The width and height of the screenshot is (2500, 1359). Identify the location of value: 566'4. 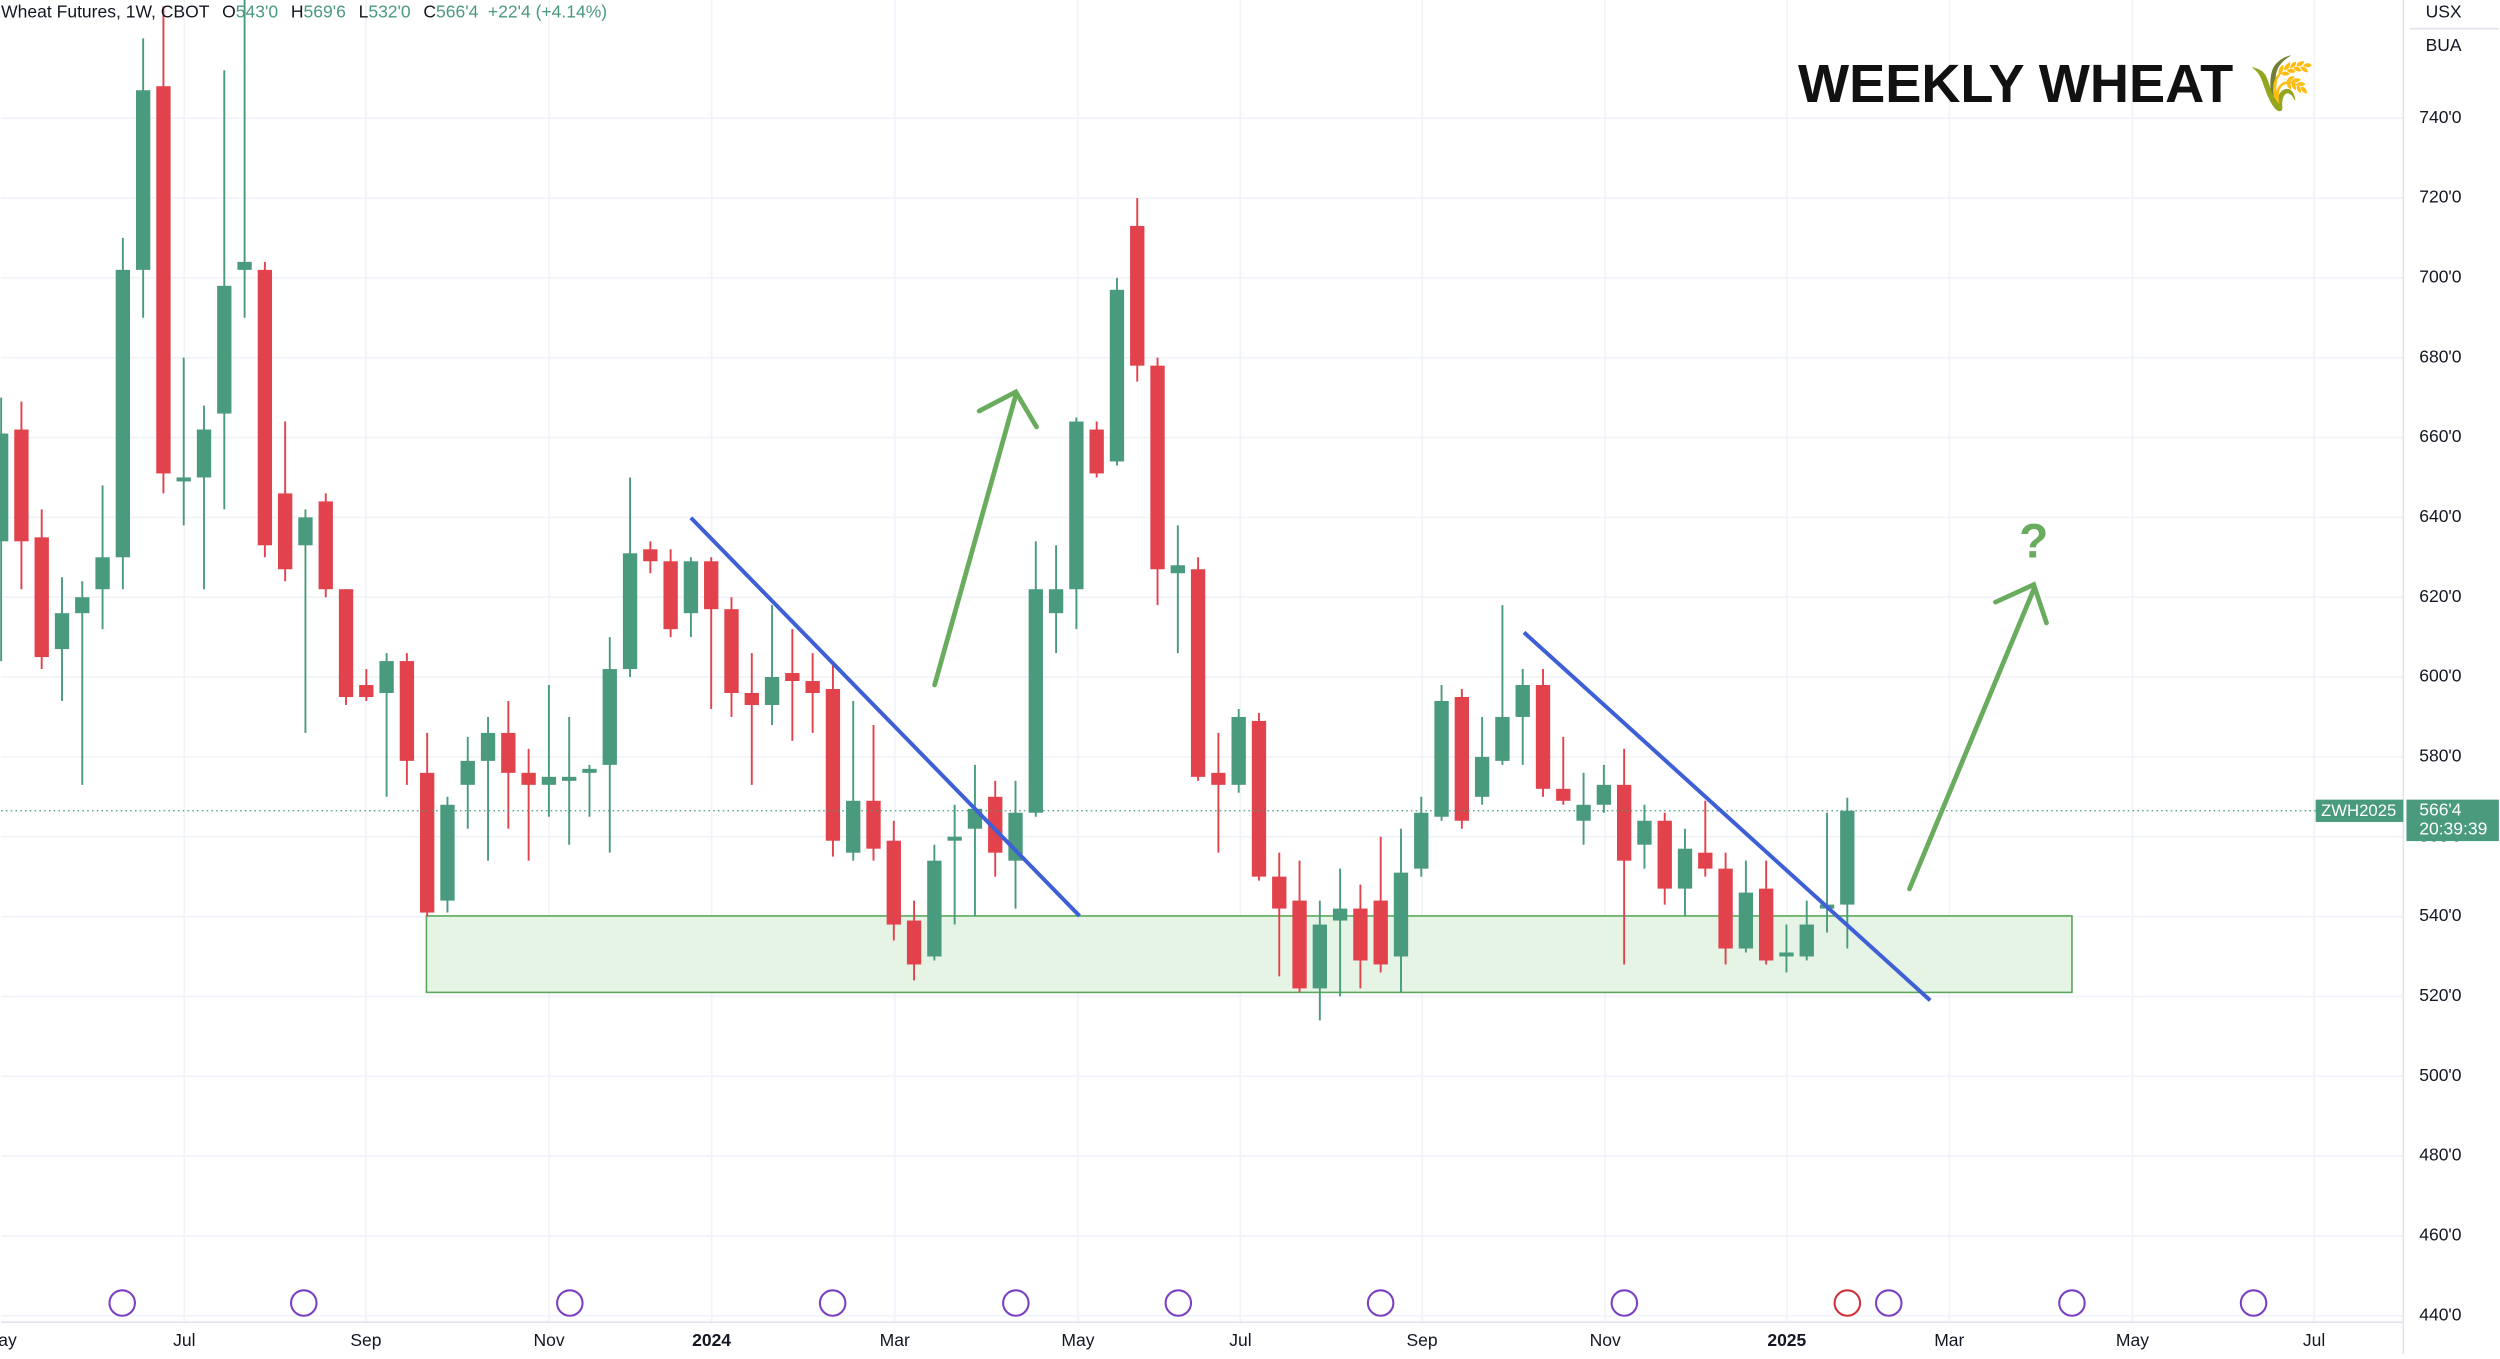
(457, 11).